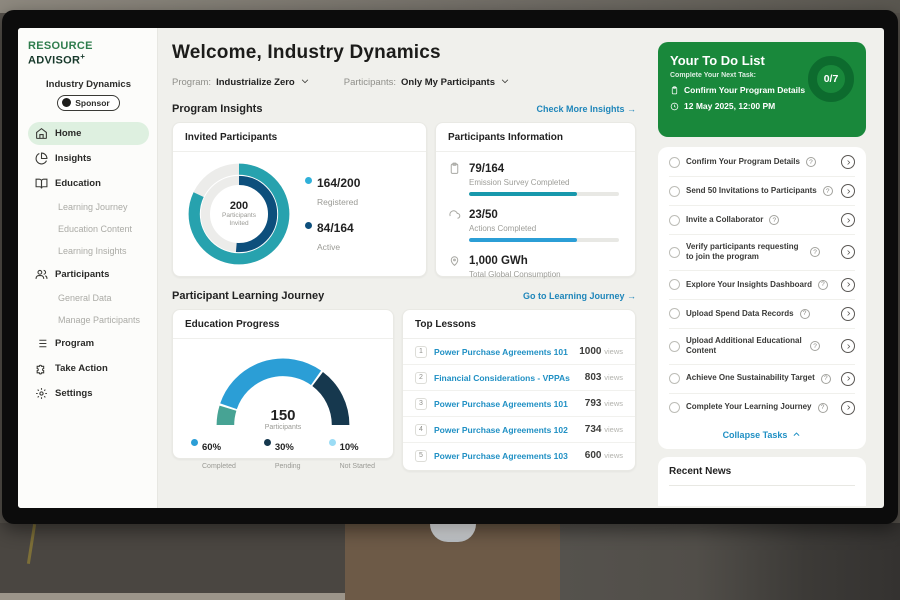 Image resolution: width=900 pixels, height=600 pixels. I want to click on sidebar-item-general-data: General Data, so click(88, 298).